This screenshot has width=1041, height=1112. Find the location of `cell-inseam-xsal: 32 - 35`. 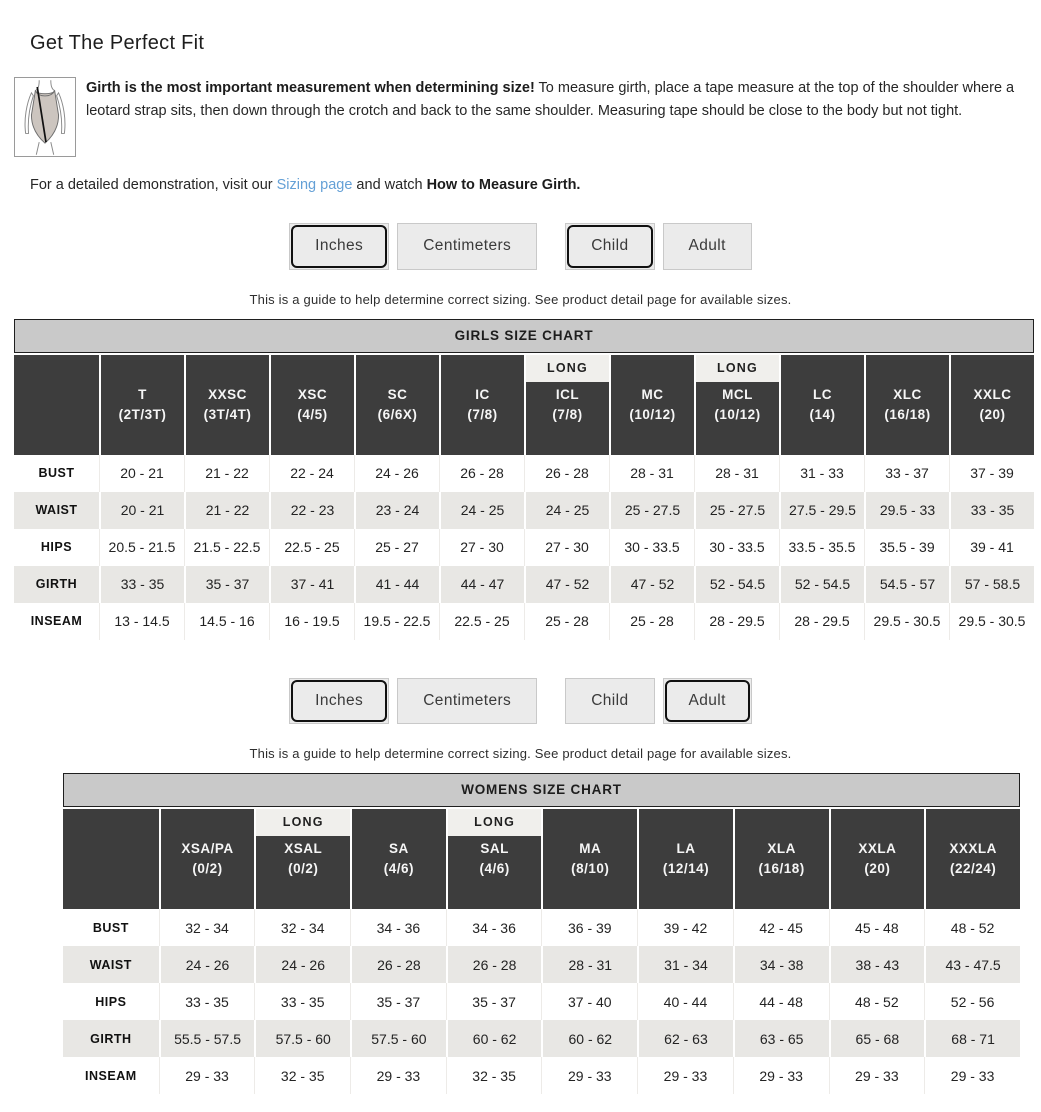

cell-inseam-xsal: 32 - 35 is located at coordinates (302, 1076).